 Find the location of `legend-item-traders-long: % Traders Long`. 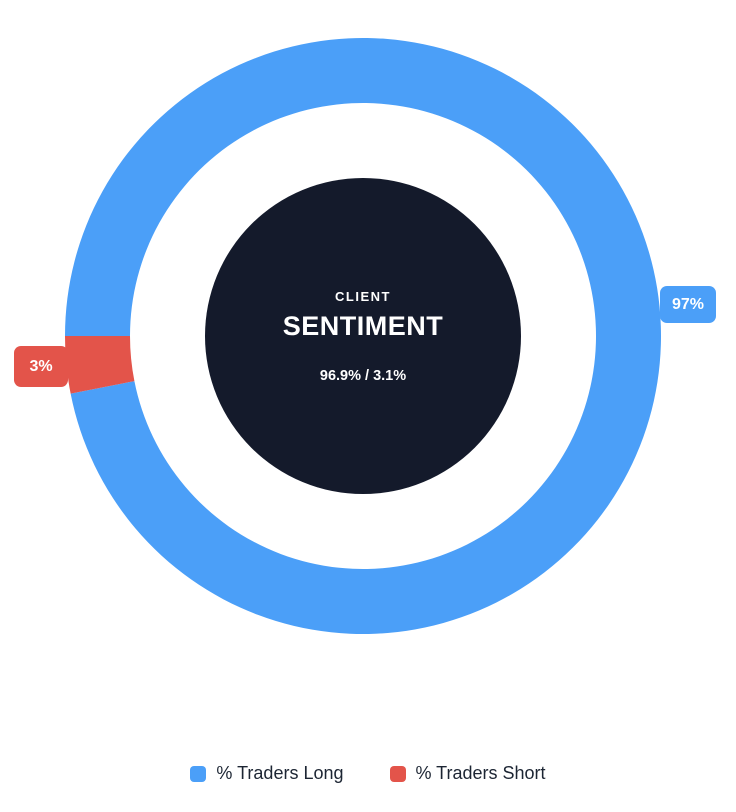

legend-item-traders-long: % Traders Long is located at coordinates (267, 773).